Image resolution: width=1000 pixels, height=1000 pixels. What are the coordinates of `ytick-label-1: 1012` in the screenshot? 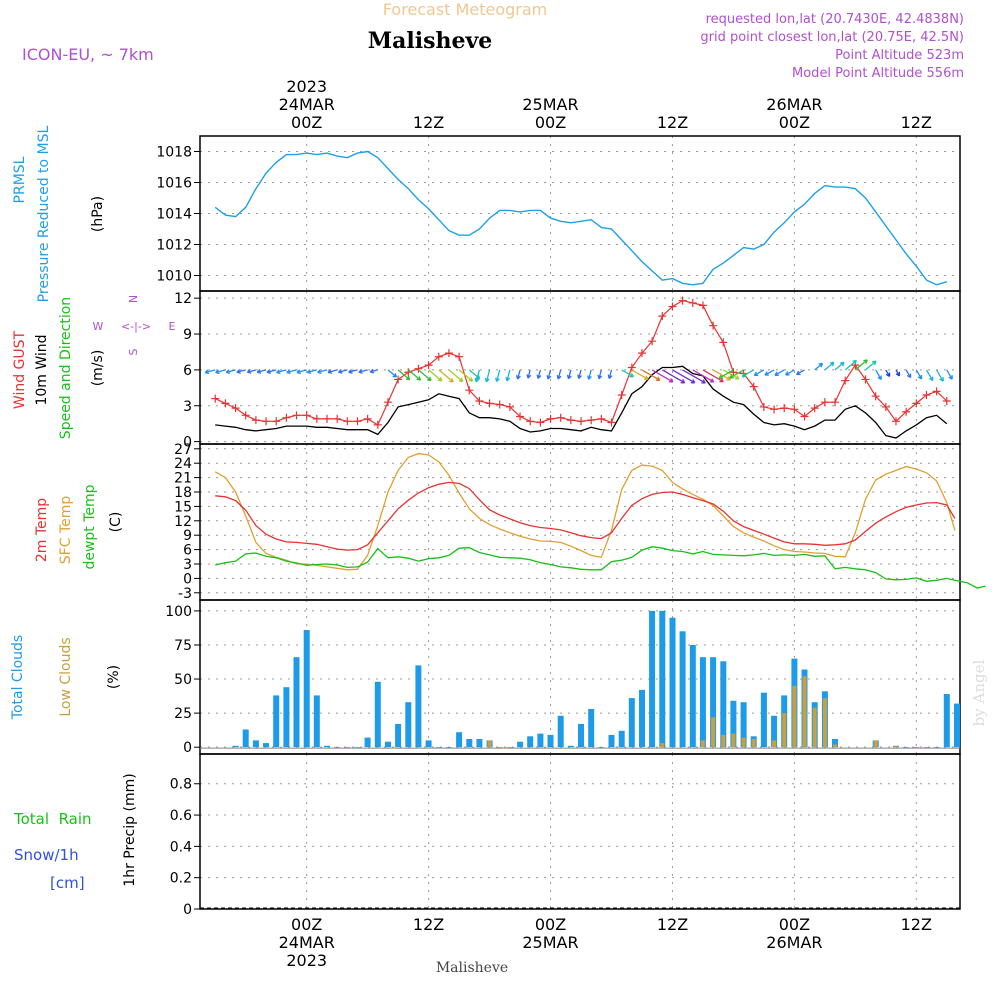 It's located at (174, 246).